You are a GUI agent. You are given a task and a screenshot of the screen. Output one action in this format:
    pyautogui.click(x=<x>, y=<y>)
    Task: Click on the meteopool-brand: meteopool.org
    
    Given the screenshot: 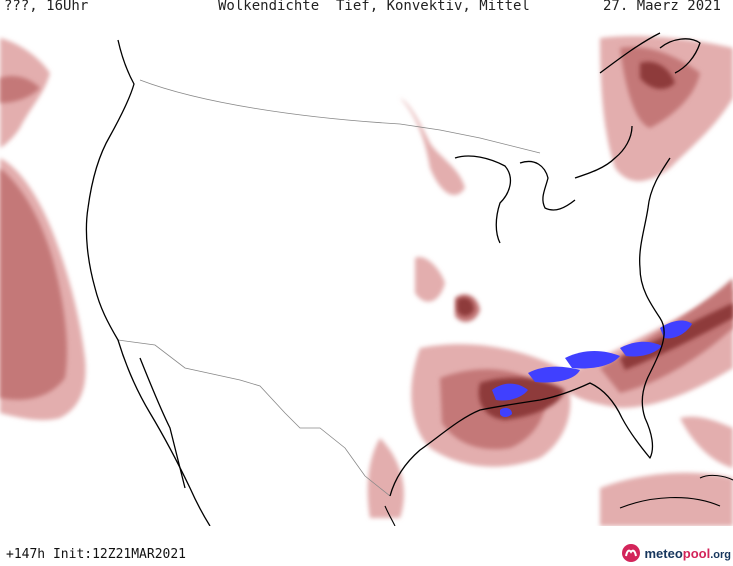 What is the action you would take?
    pyautogui.click(x=676, y=553)
    